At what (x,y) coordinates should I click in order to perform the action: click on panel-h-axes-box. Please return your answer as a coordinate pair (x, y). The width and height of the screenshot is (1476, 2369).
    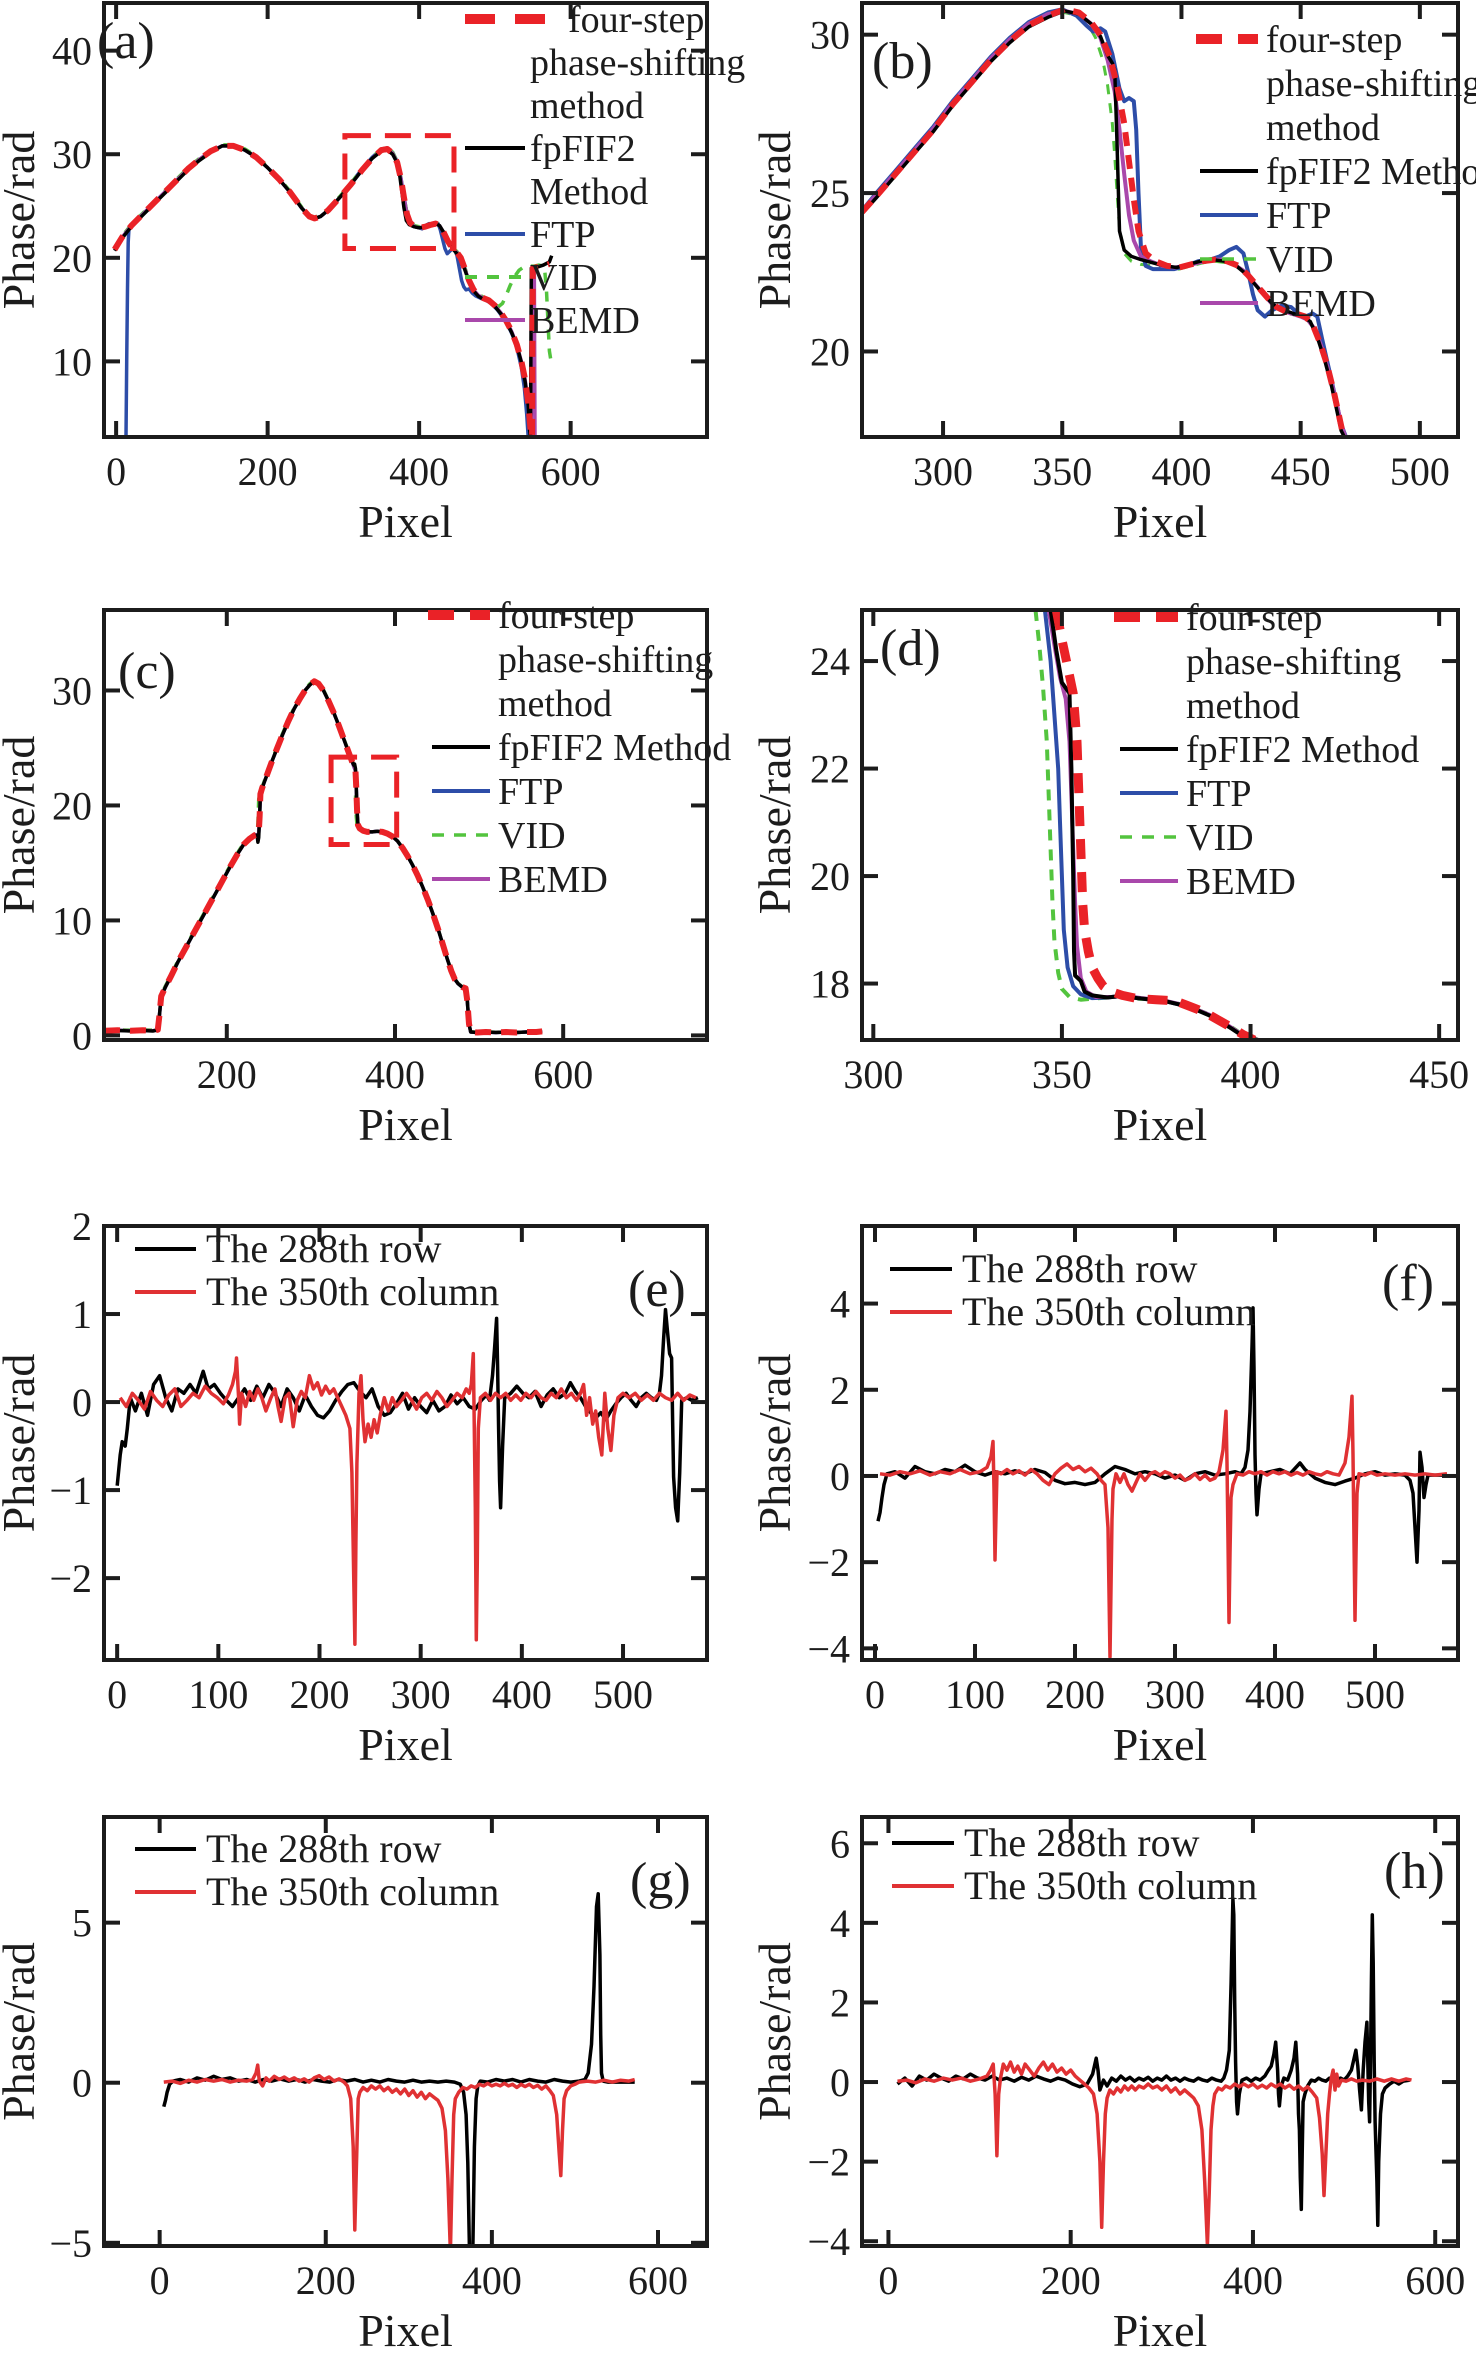
    Looking at the image, I should click on (1160, 2031).